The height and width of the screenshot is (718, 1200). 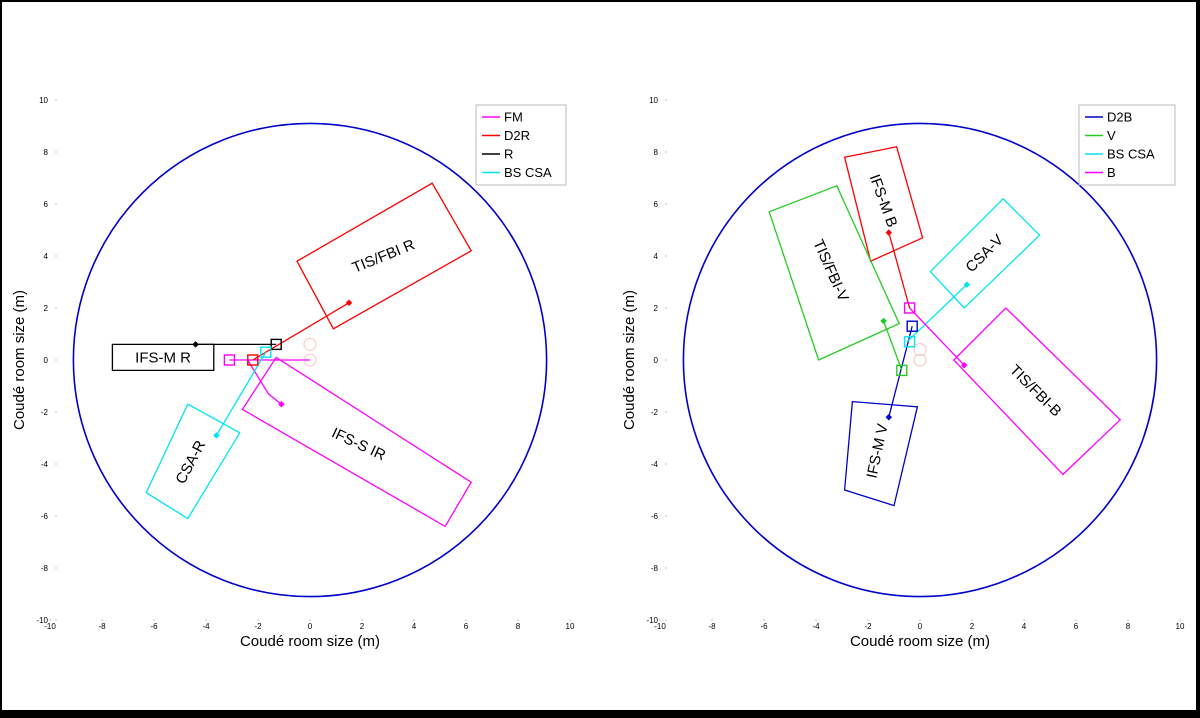 I want to click on instrument-box-label: TIS/FBI-B, so click(x=1035, y=391).